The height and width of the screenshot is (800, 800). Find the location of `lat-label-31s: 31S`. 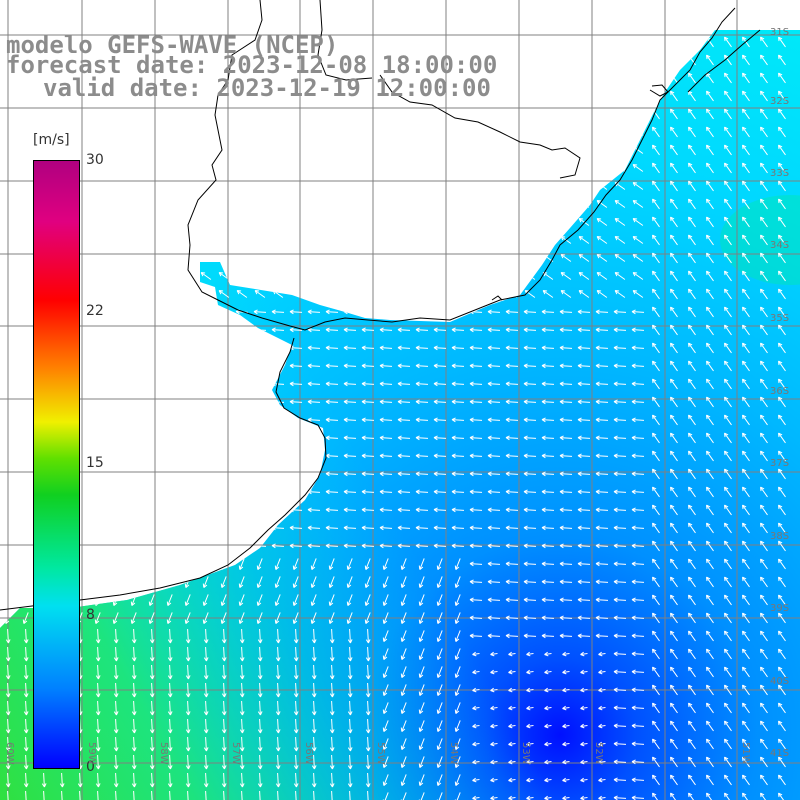

lat-label-31s: 31S is located at coordinates (780, 32).